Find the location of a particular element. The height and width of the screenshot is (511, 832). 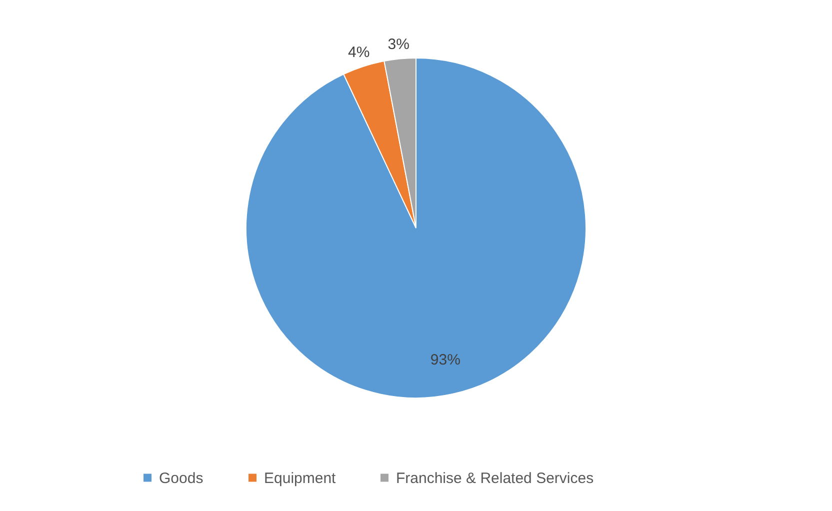

data-label: 3% is located at coordinates (399, 44).